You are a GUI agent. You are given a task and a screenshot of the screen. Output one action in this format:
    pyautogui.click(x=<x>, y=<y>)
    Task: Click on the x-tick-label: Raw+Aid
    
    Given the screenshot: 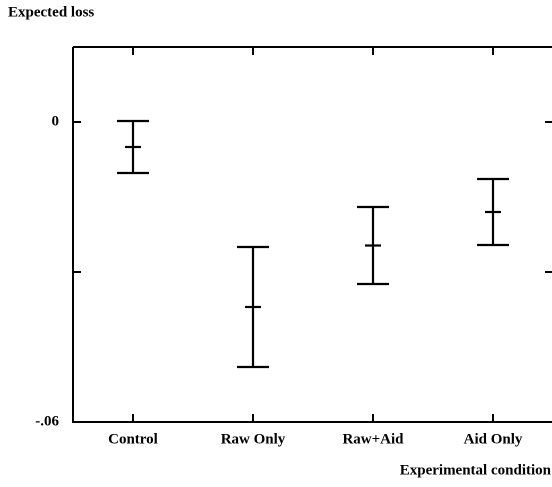 What is the action you would take?
    pyautogui.click(x=373, y=439)
    